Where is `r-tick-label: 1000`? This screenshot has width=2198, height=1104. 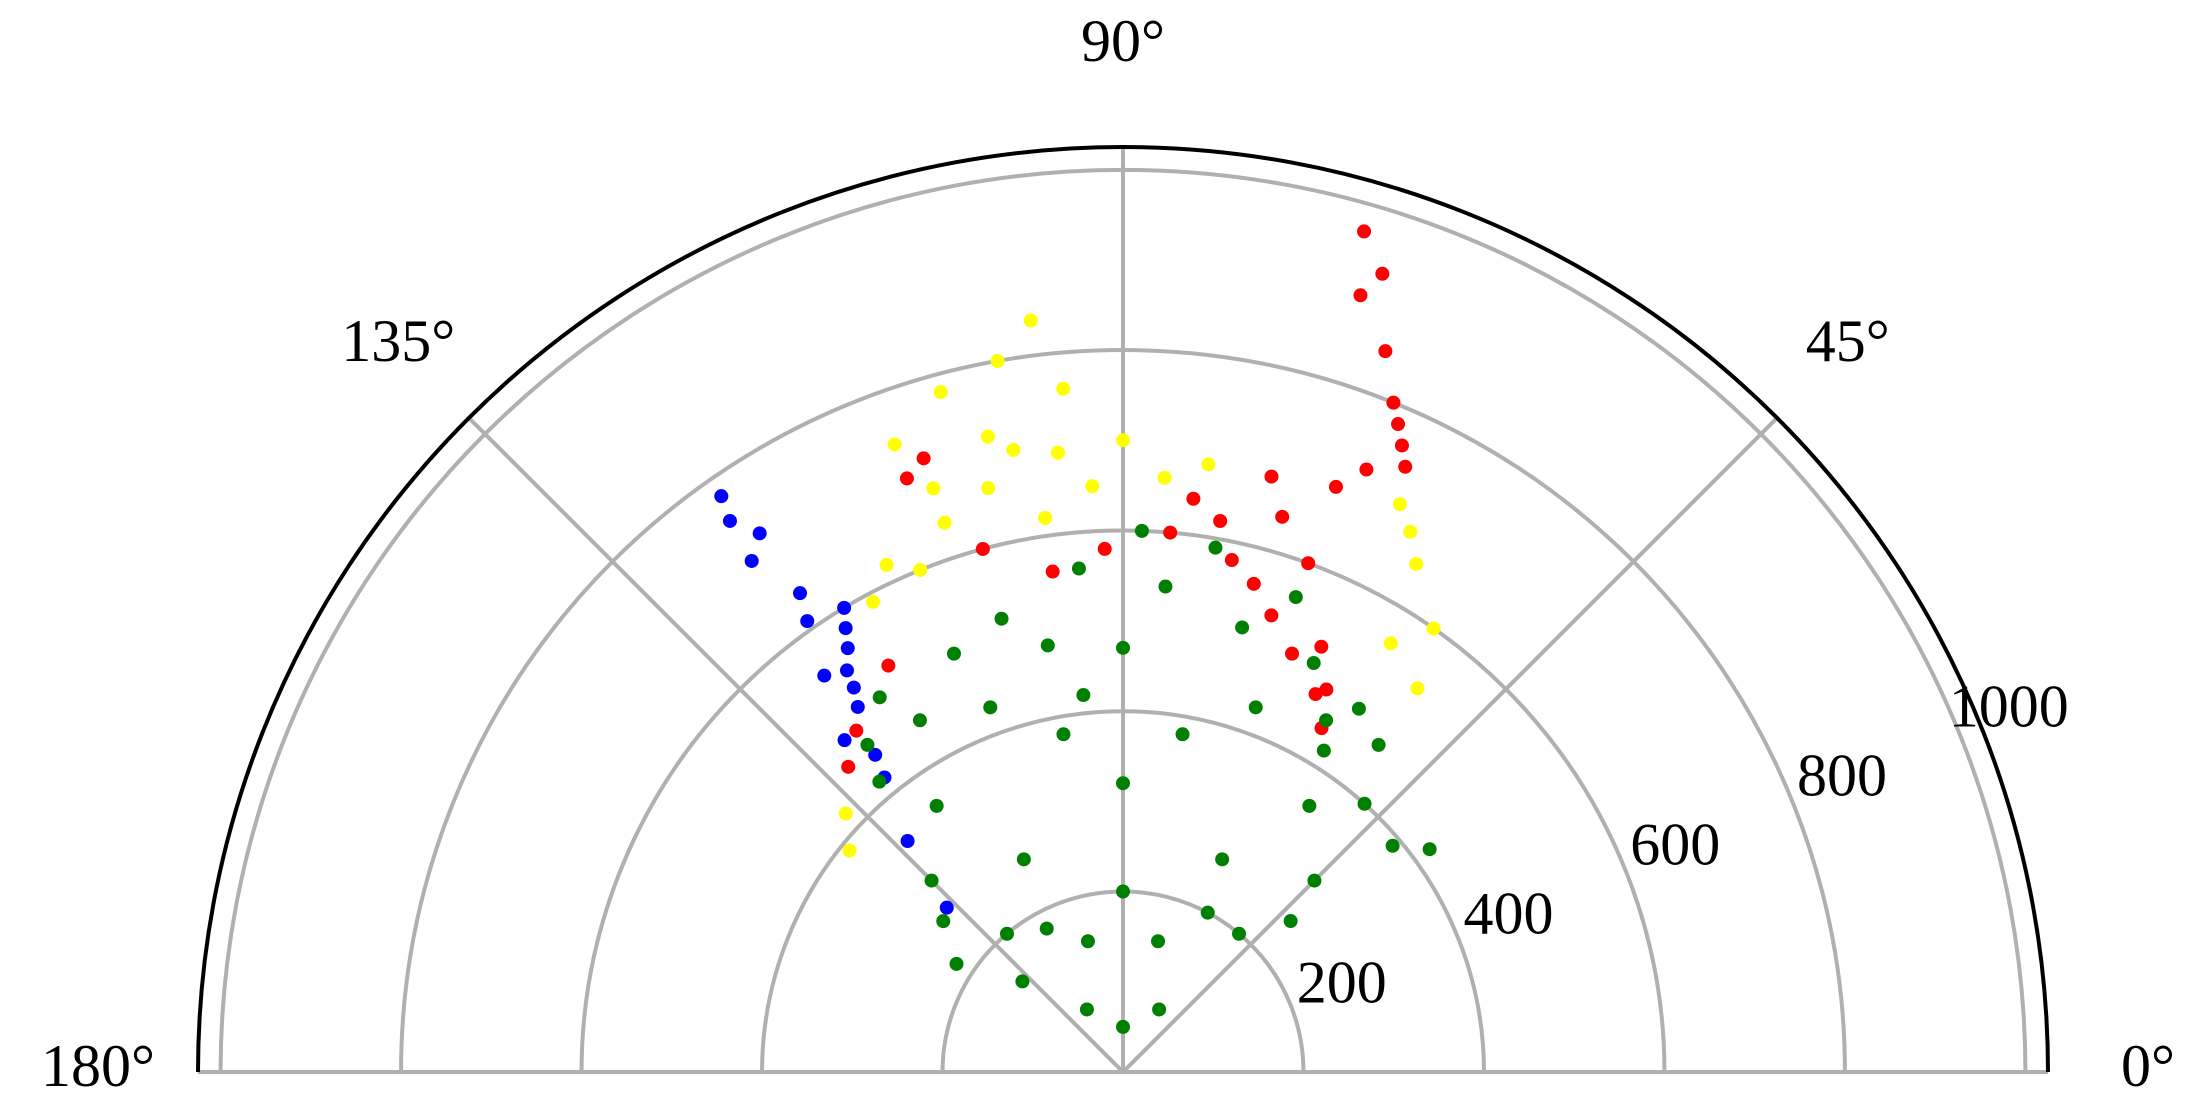
r-tick-label: 1000 is located at coordinates (2009, 706).